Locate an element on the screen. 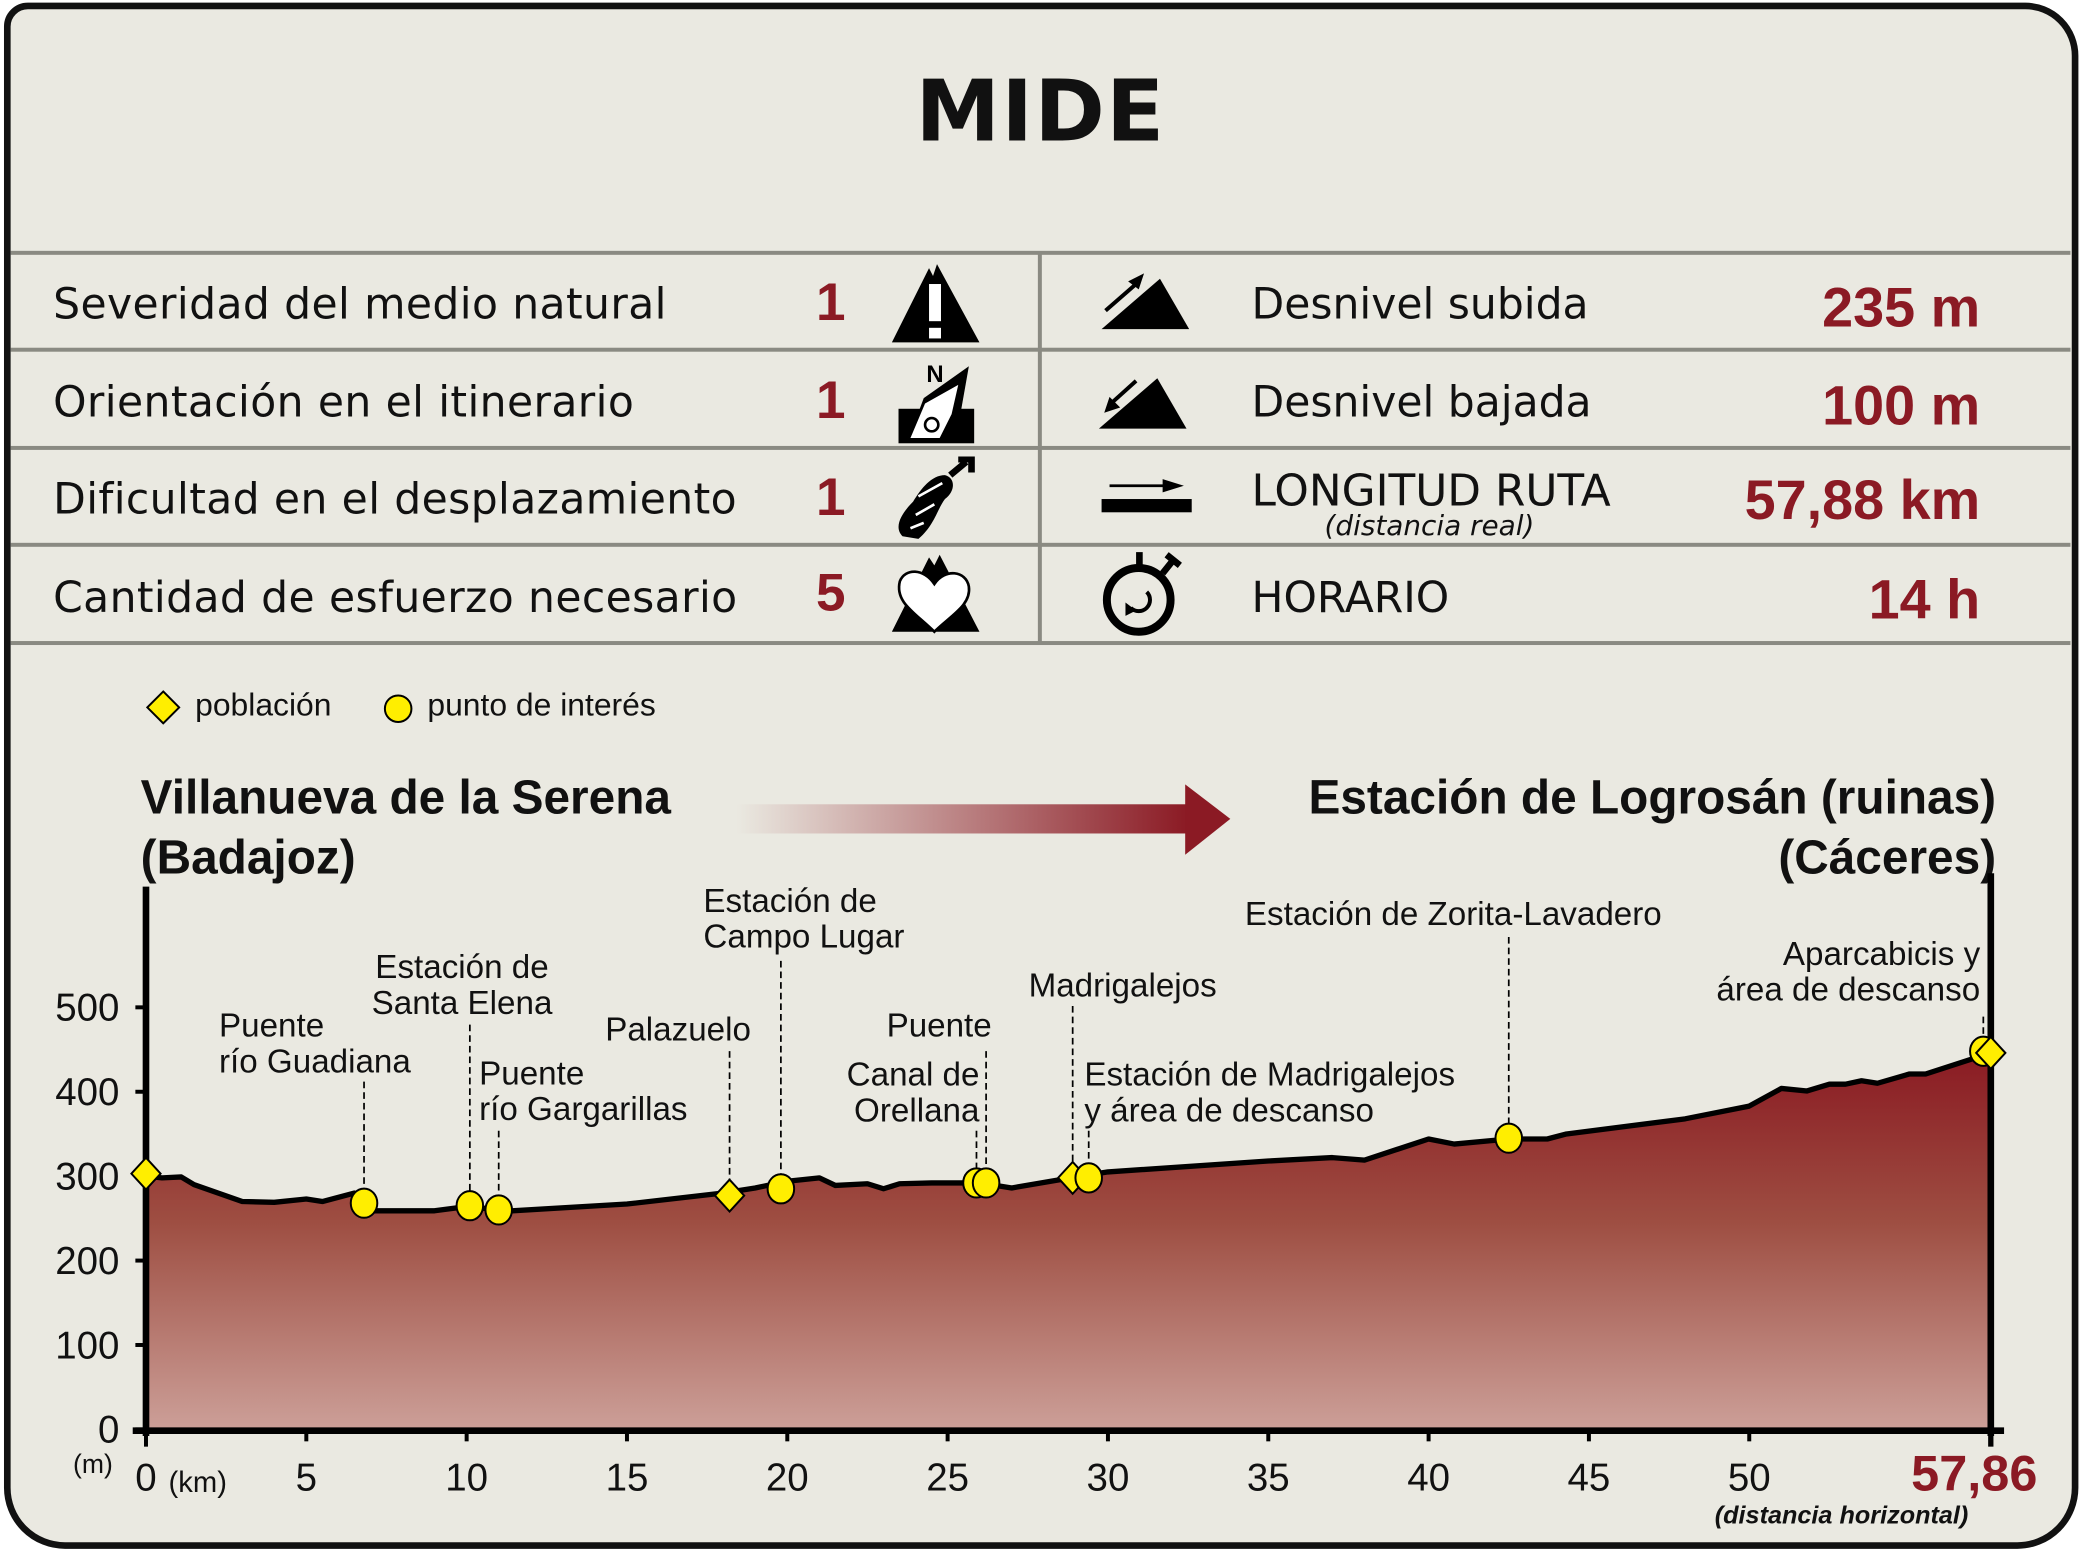 Image resolution: width=2081 pixels, height=1552 pixels. town-marker-icon is located at coordinates (163, 707).